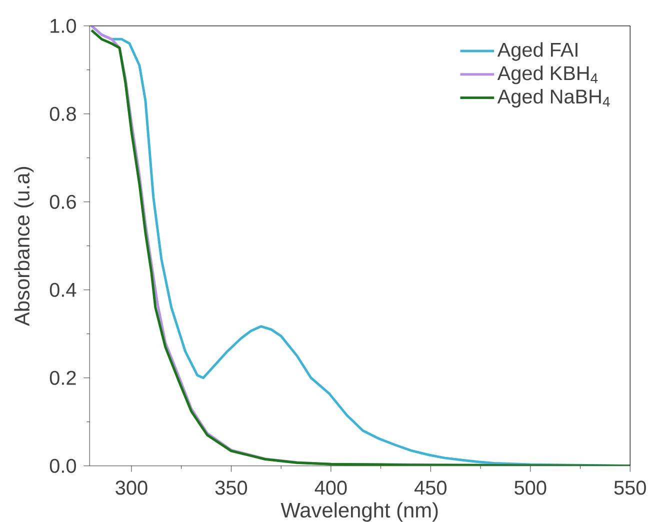  I want to click on x-tick-label: 550, so click(630, 487).